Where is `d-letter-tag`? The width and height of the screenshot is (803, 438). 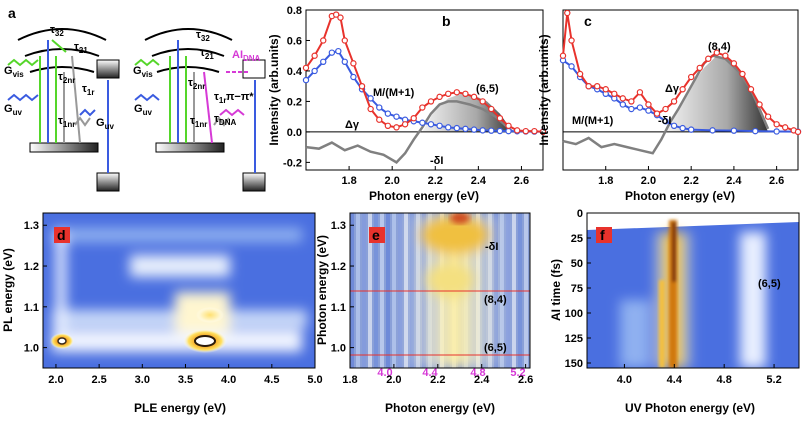
d-letter-tag is located at coordinates (62, 235).